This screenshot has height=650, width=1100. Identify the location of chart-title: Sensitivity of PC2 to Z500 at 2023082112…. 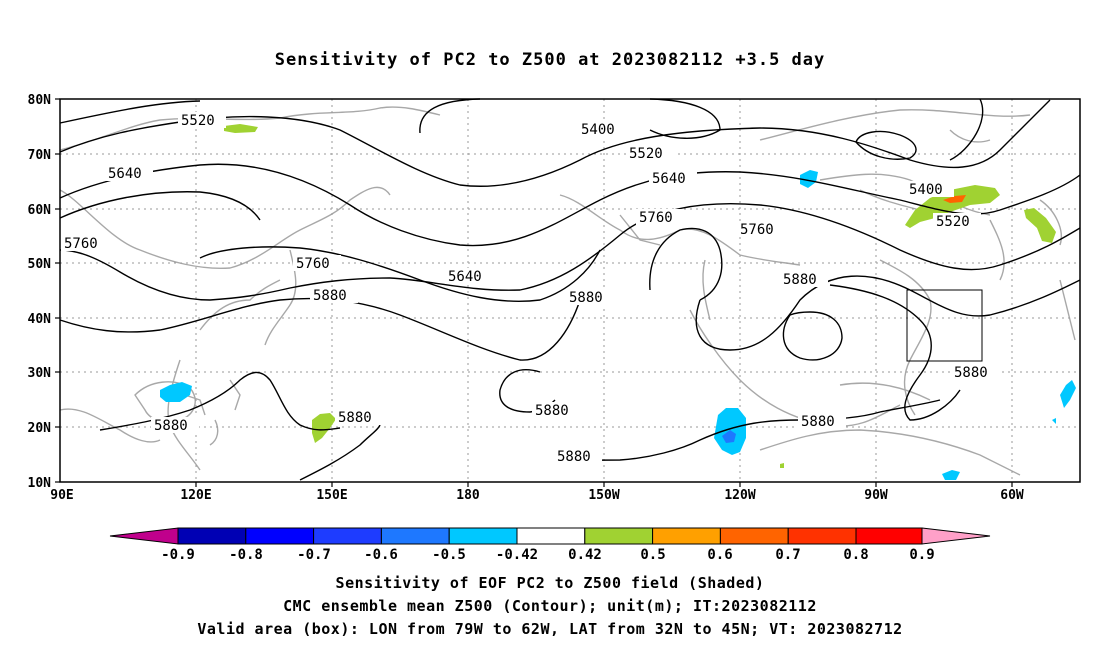
(550, 60).